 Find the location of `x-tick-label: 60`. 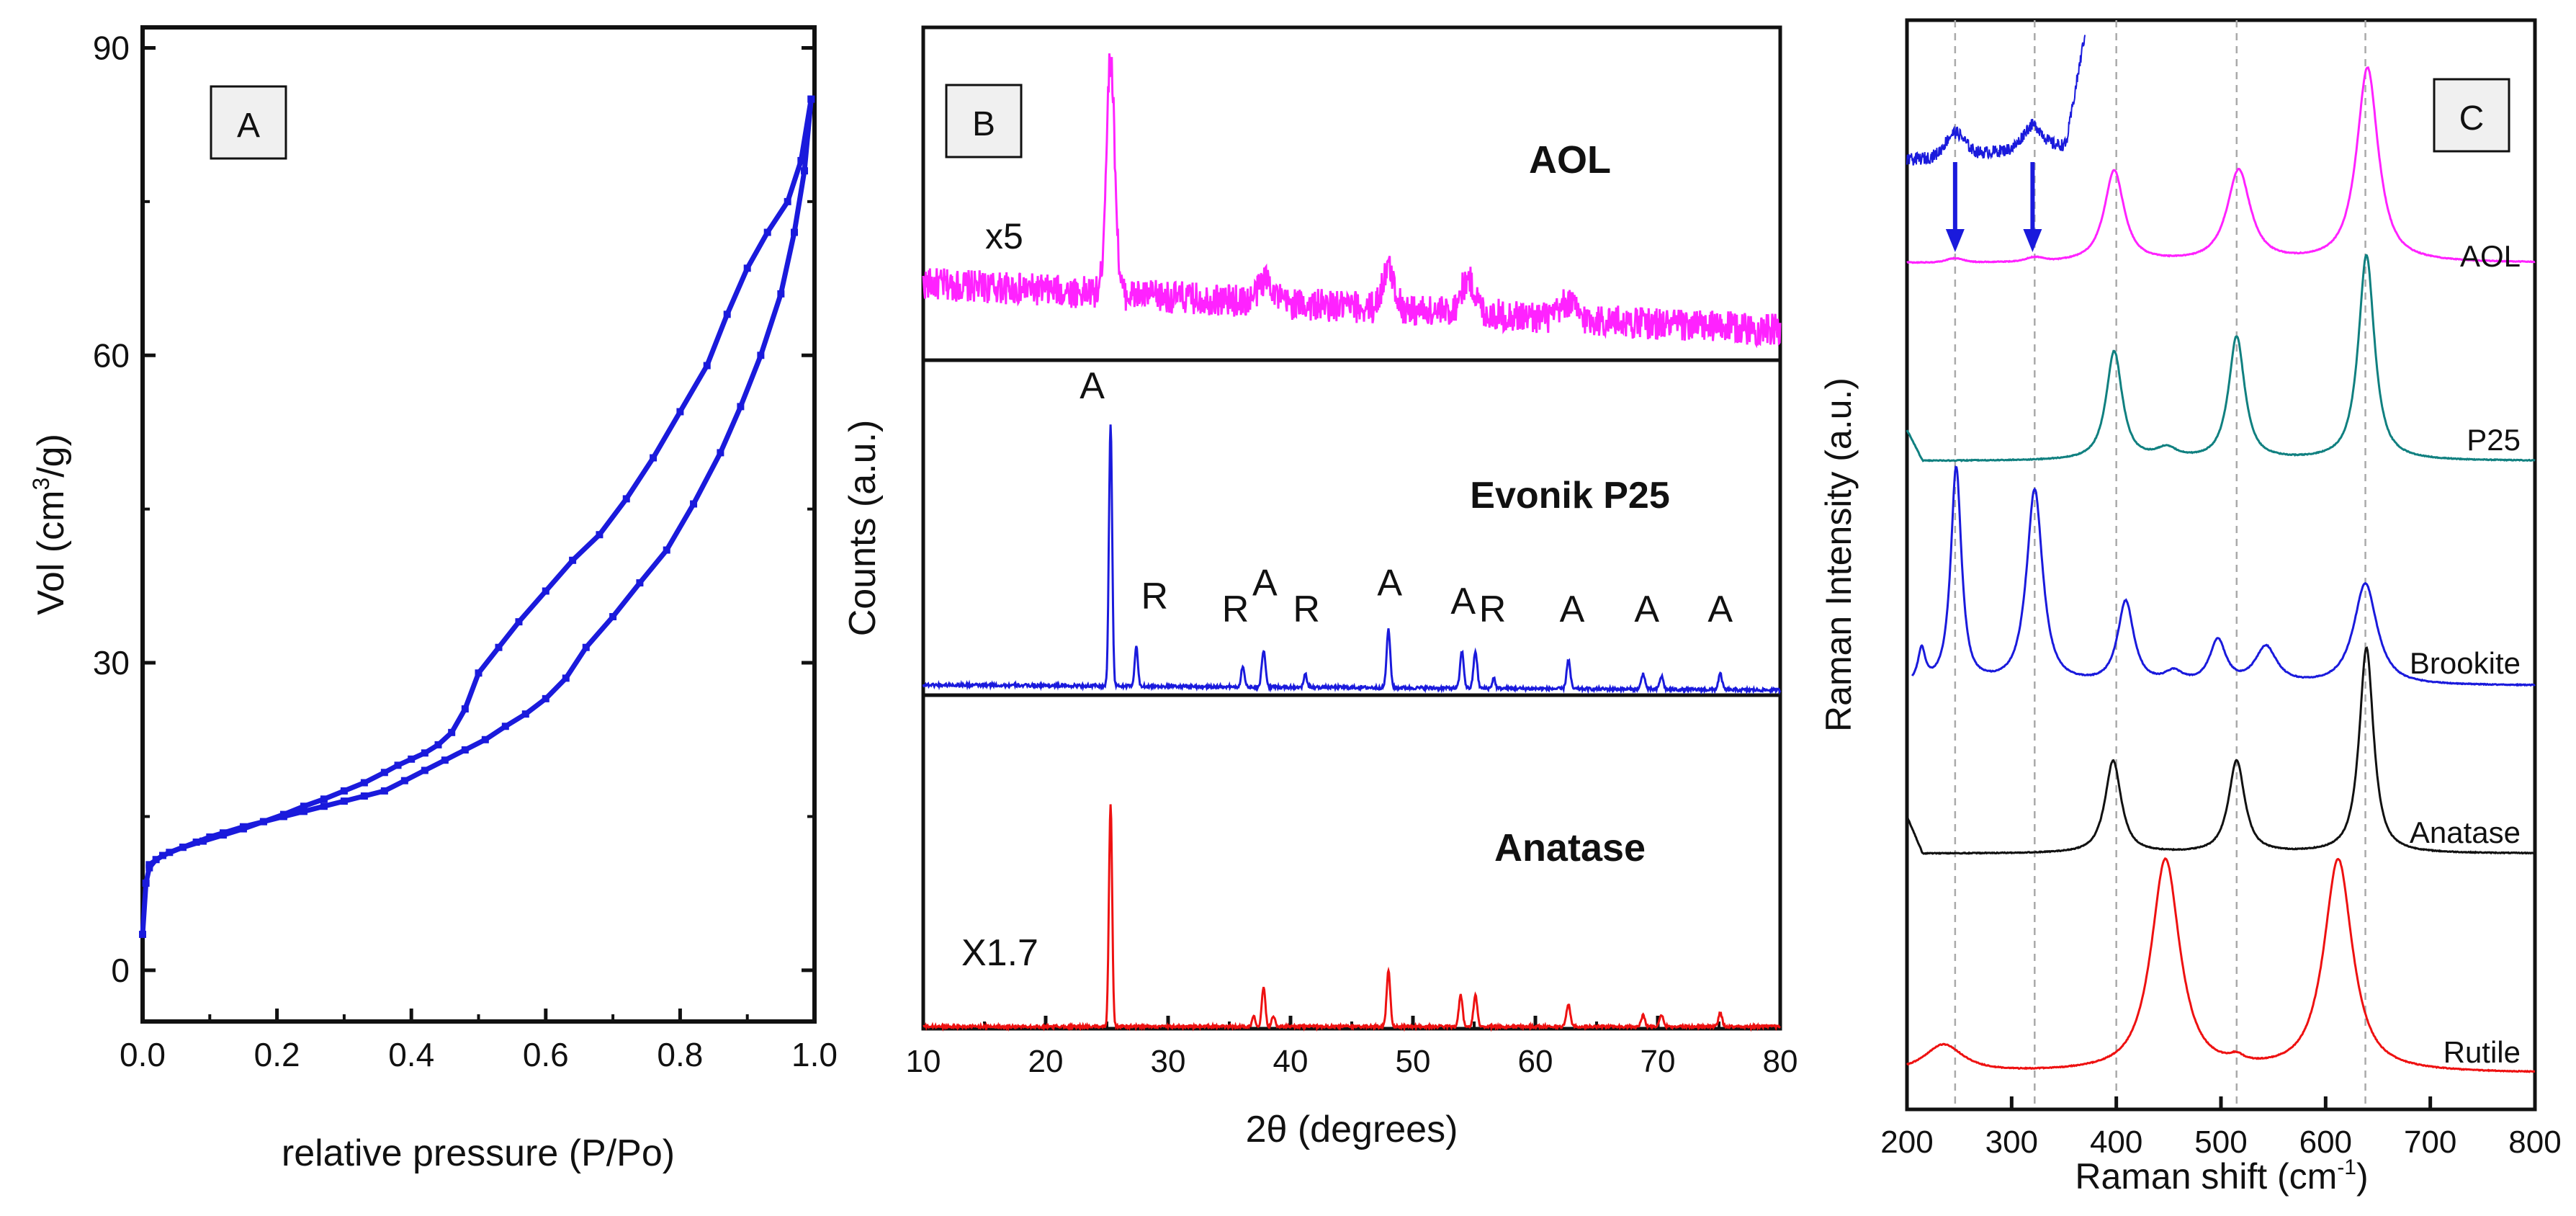

x-tick-label: 60 is located at coordinates (1535, 1061).